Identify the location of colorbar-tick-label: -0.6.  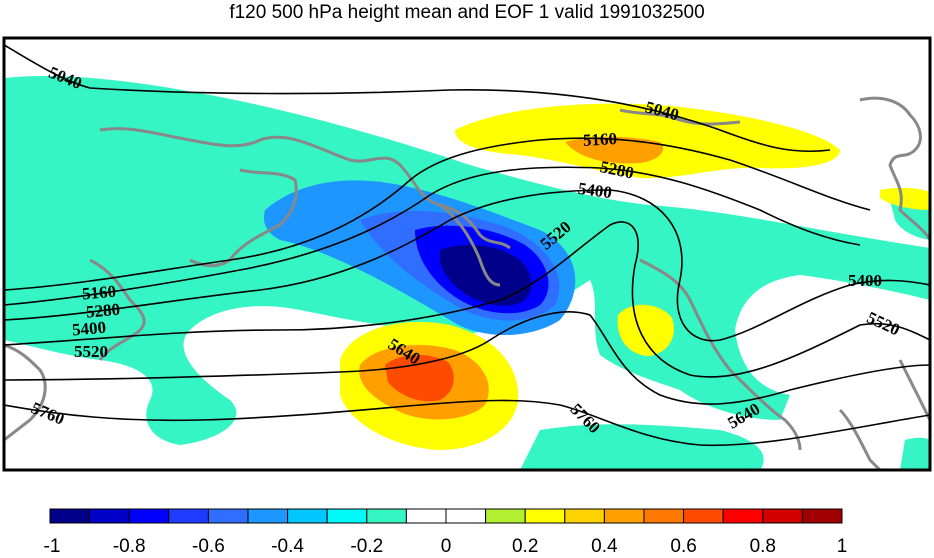
(208, 546).